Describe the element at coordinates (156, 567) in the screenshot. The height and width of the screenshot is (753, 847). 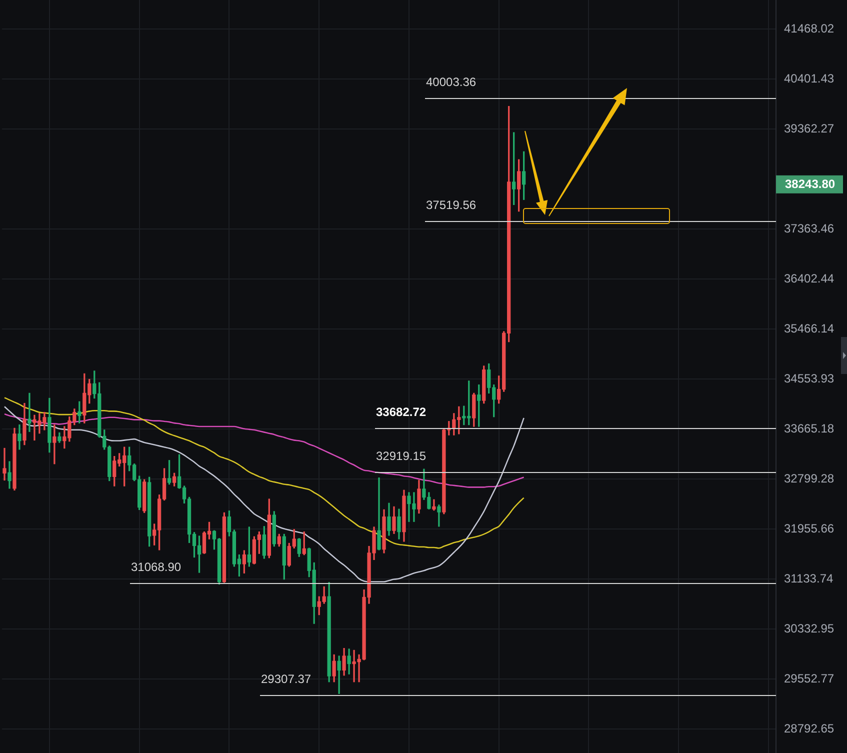
I see `ref-line-label: 31068.90` at that location.